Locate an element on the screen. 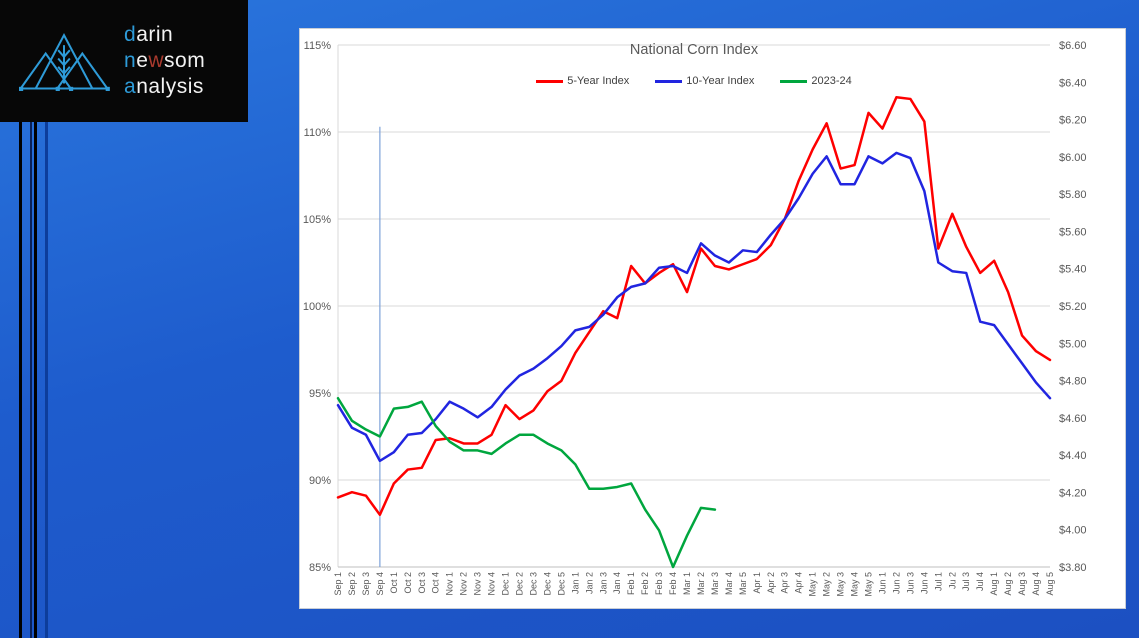 The height and width of the screenshot is (638, 1139). right-axis-tick: $4.80 is located at coordinates (1073, 382).